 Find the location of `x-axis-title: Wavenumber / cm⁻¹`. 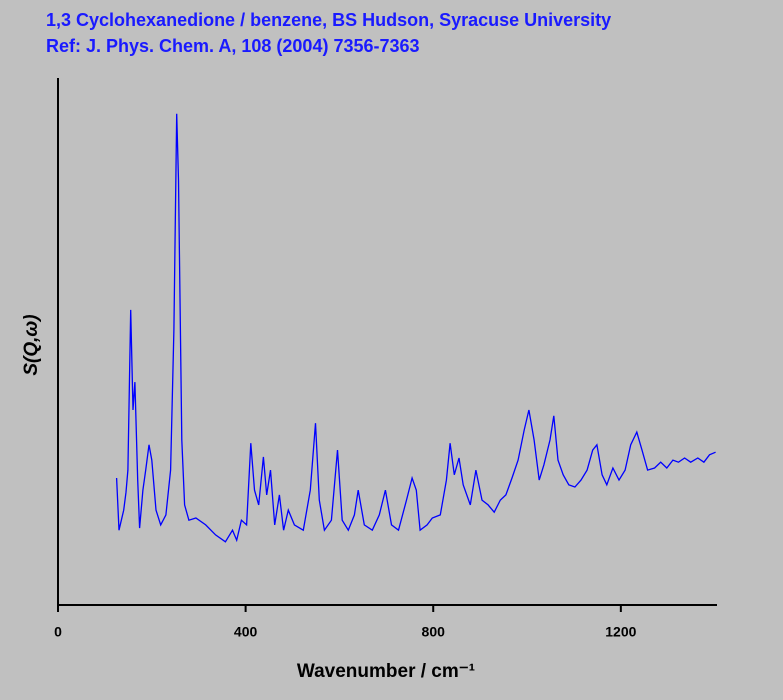

x-axis-title: Wavenumber / cm⁻¹ is located at coordinates (386, 671).